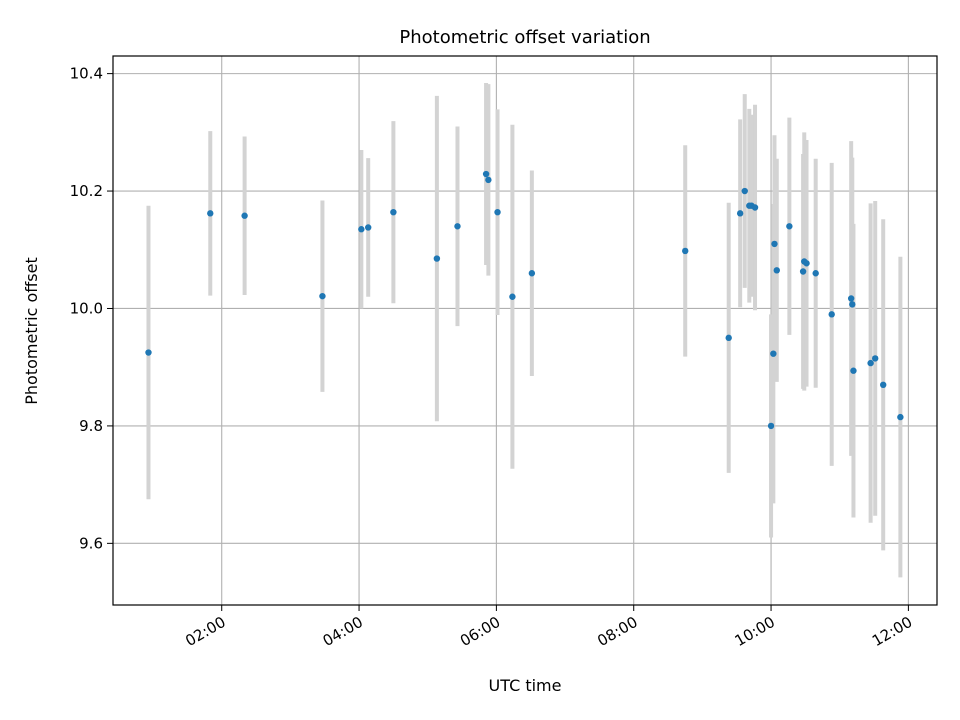 The width and height of the screenshot is (960, 720). I want to click on y-tick-label: 9.8, so click(91, 426).